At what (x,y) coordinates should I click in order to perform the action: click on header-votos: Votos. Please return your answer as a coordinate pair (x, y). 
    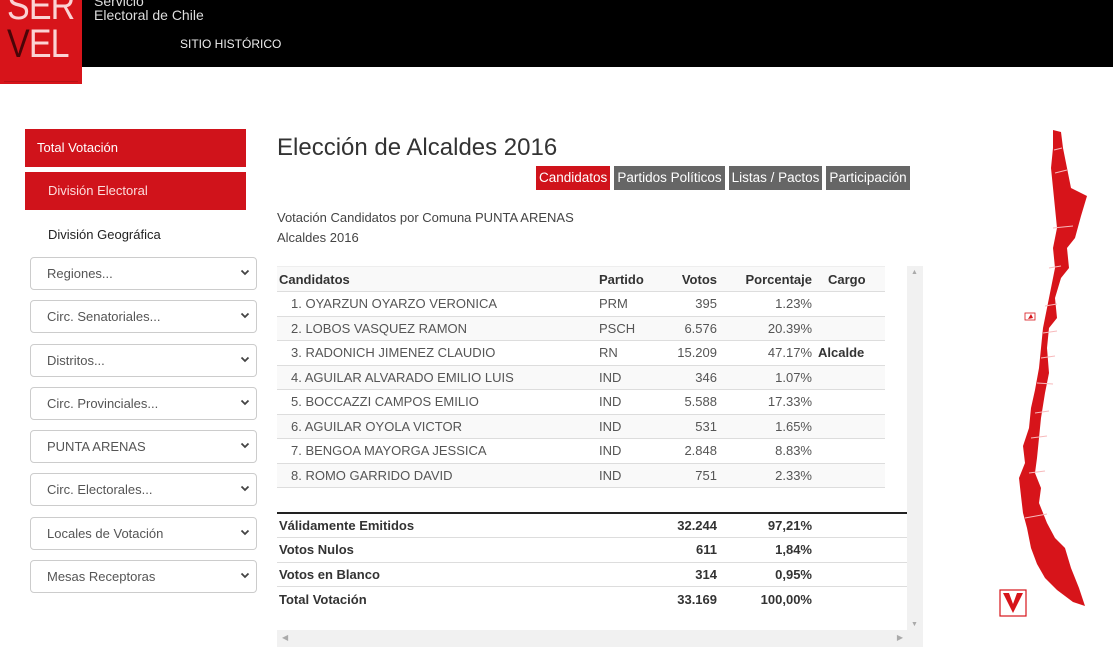
    Looking at the image, I should click on (693, 279).